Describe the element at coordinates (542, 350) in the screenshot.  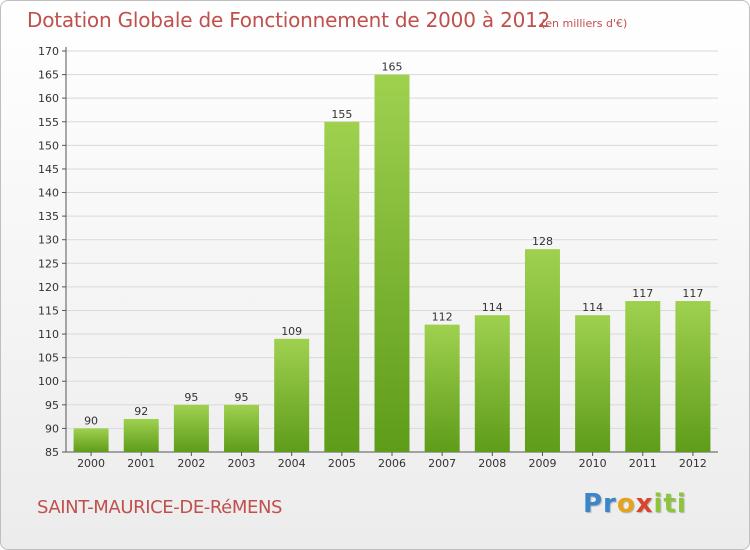
I see `bar-2009` at that location.